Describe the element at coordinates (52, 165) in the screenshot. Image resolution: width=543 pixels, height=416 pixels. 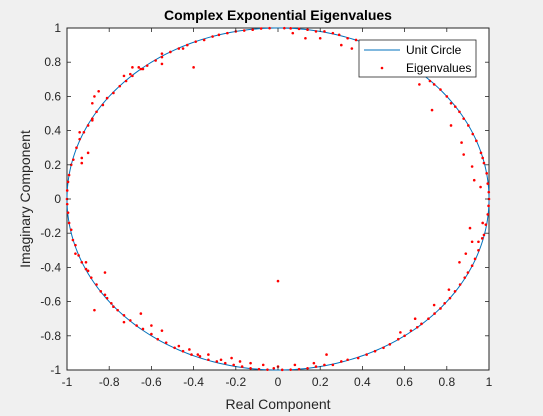
I see `y-tick-label-6: 0.2` at that location.